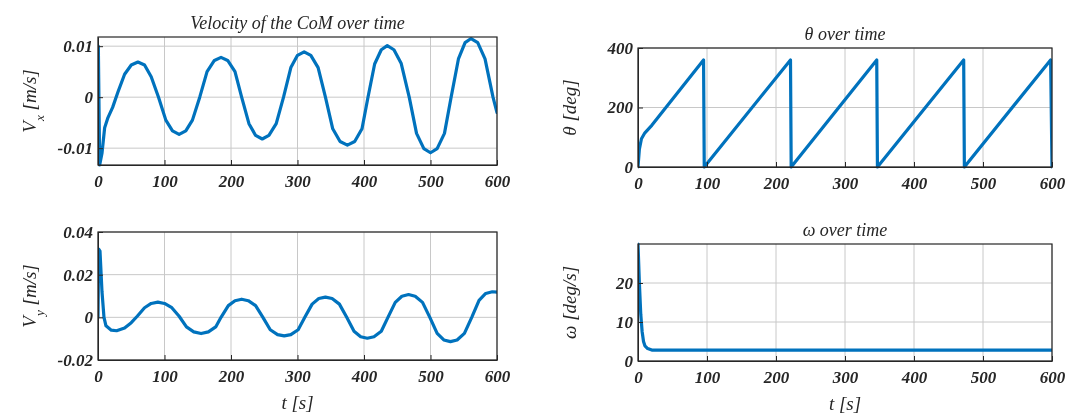  I want to click on y-tick-label: 10, so click(625, 322).